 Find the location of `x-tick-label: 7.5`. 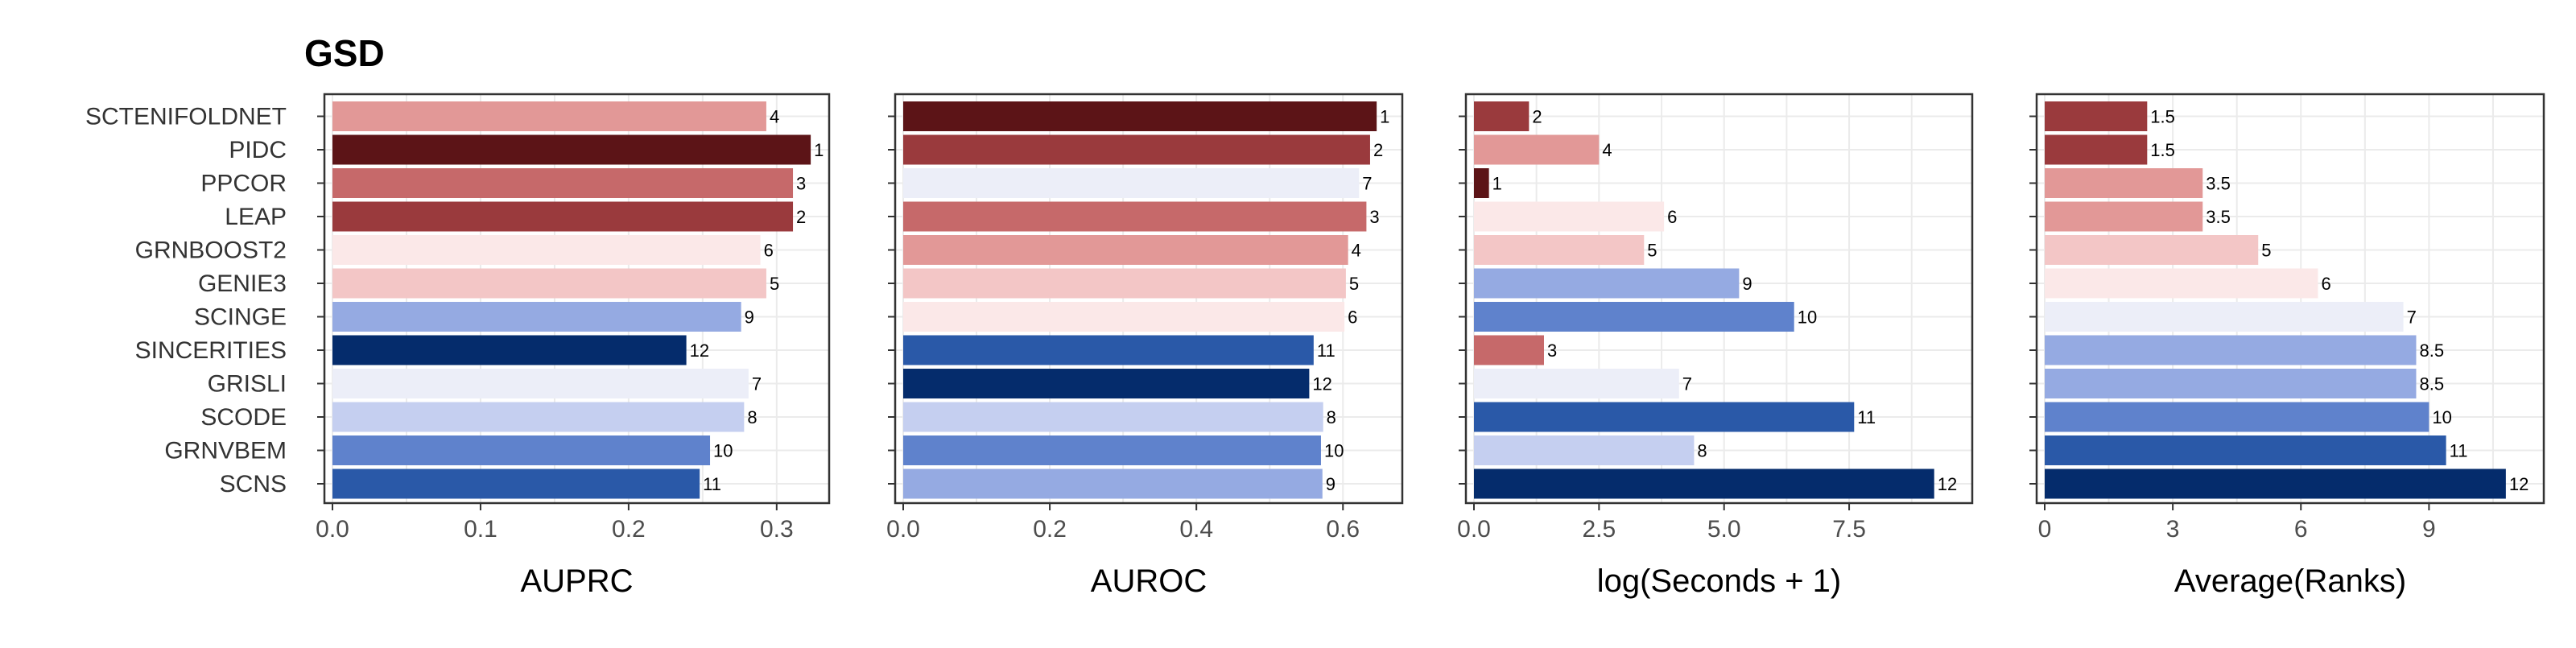

x-tick-label: 7.5 is located at coordinates (1849, 529).